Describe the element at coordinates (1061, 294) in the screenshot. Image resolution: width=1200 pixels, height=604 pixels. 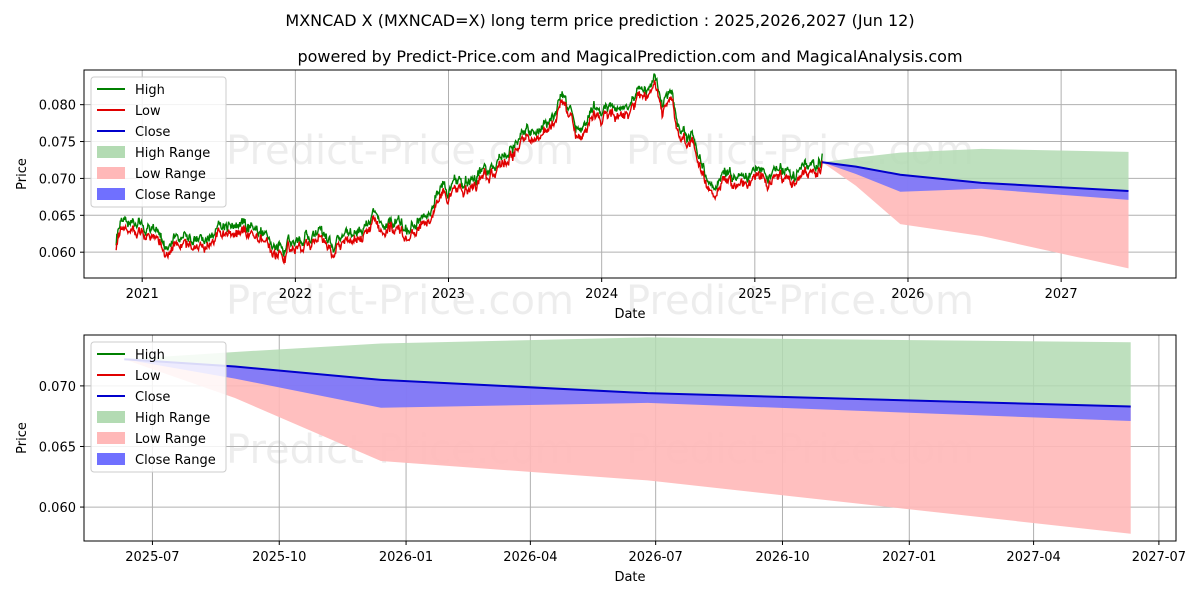
I see `x-tick-label: 2027` at that location.